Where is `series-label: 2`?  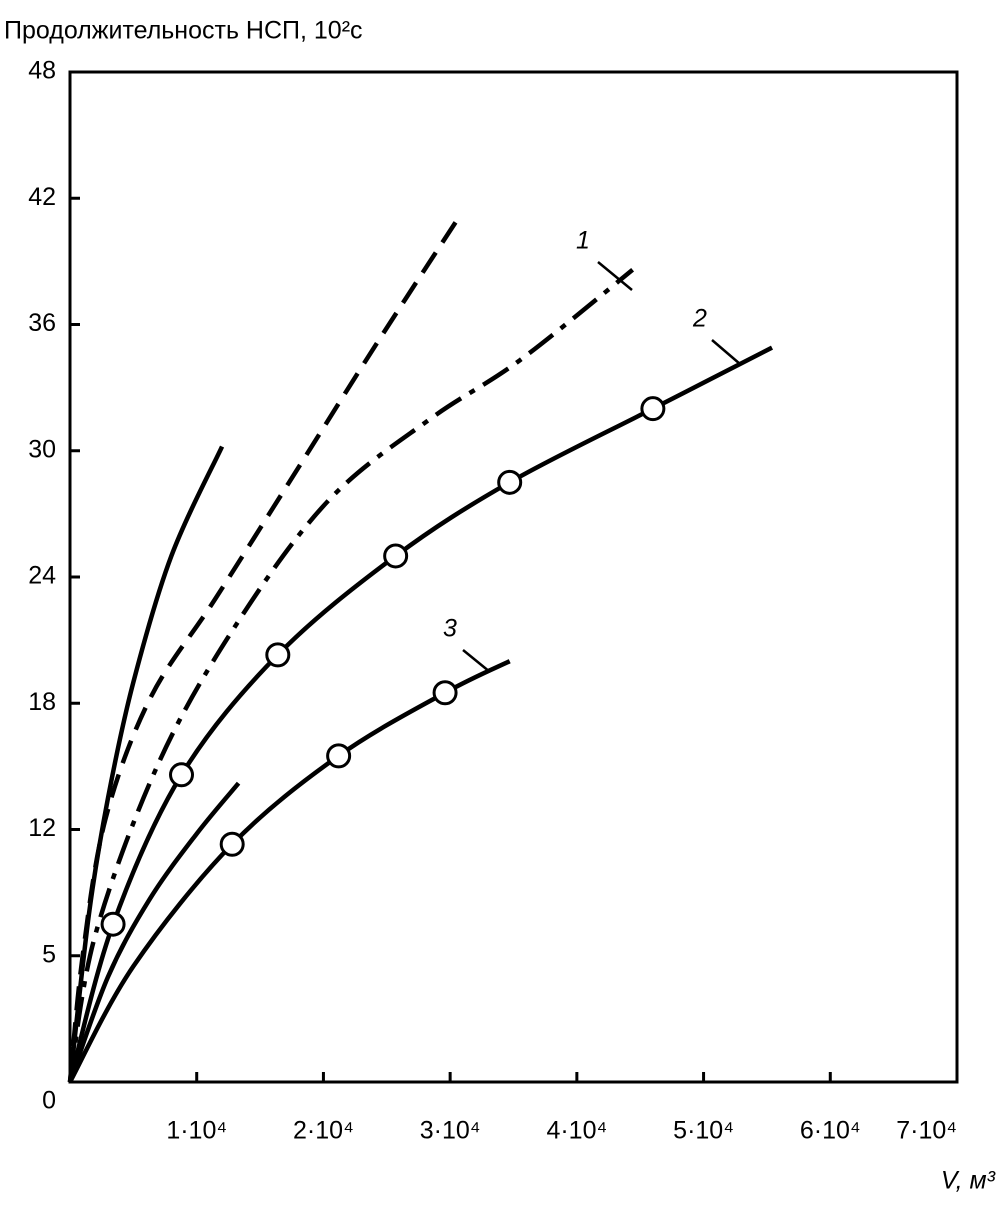 series-label: 2 is located at coordinates (699, 319).